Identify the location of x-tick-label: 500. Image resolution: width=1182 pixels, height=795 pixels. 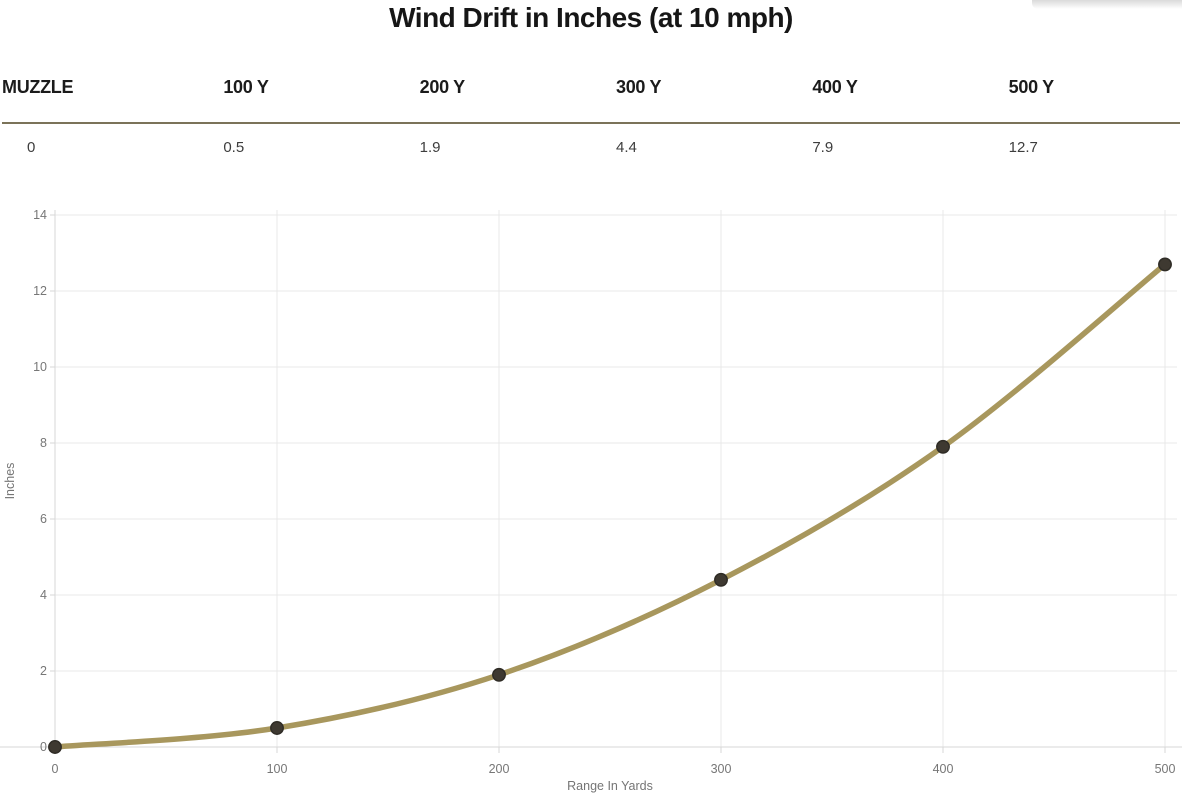
(1165, 769).